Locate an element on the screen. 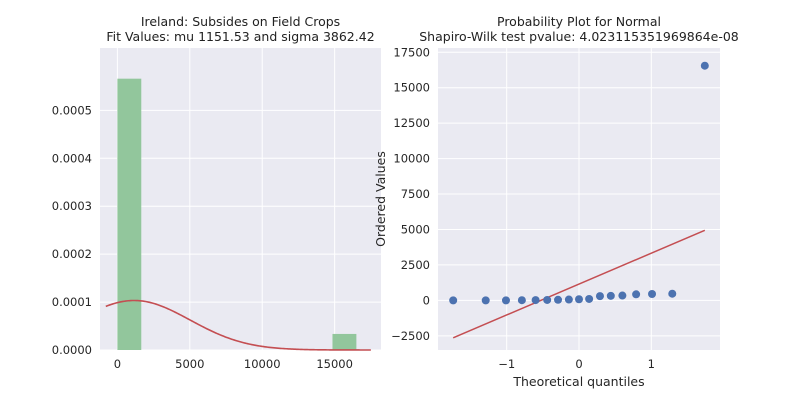  probplot-x-label: Theoretical quantiles is located at coordinates (578, 381).